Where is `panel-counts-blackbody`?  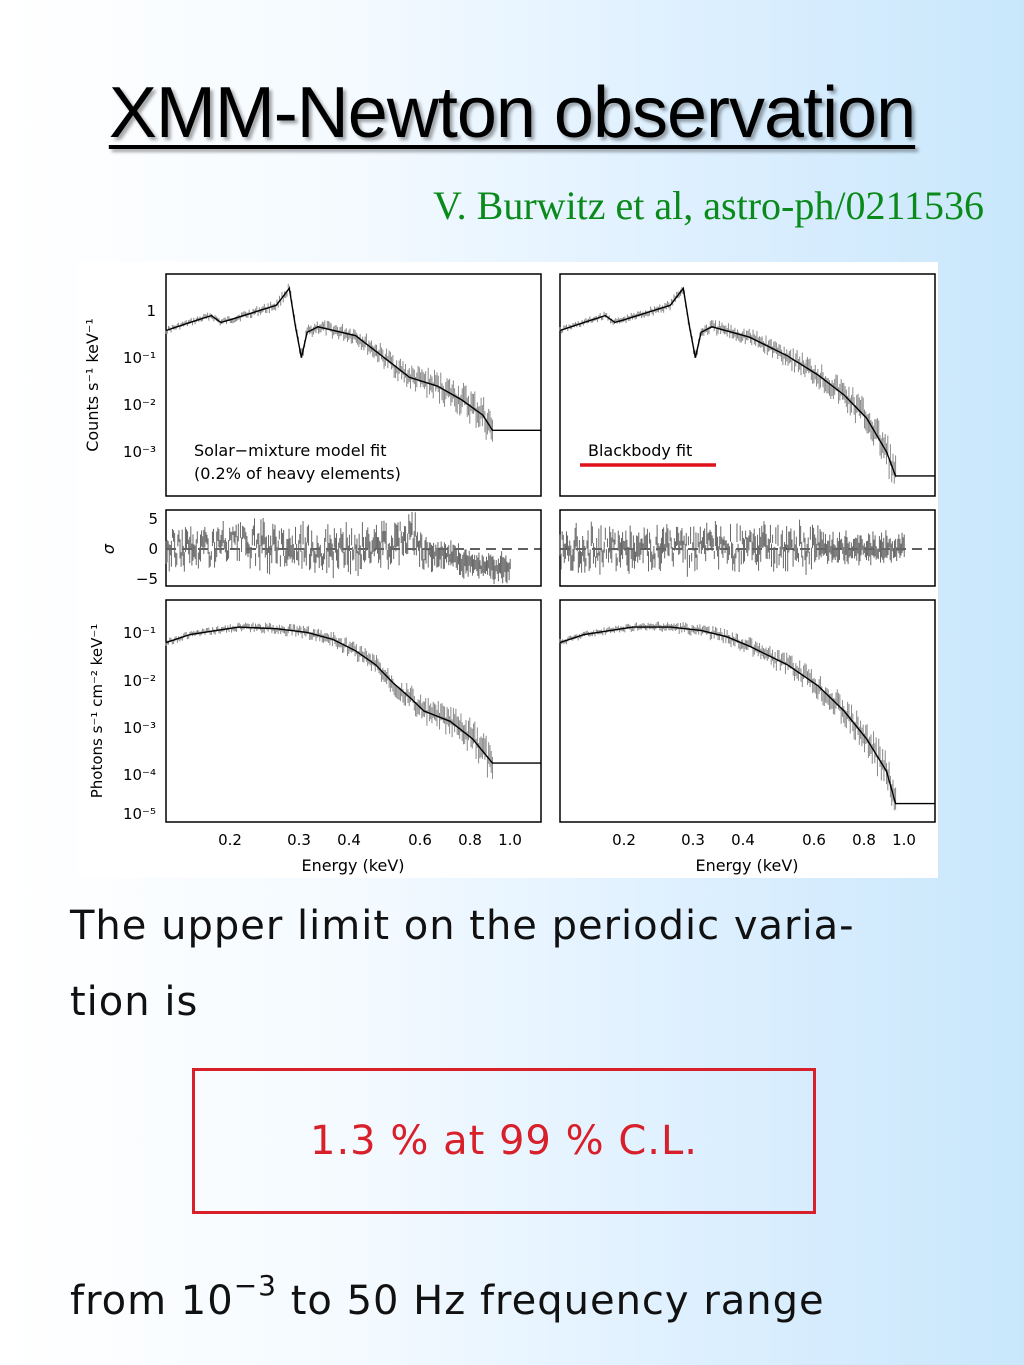 panel-counts-blackbody is located at coordinates (747, 385).